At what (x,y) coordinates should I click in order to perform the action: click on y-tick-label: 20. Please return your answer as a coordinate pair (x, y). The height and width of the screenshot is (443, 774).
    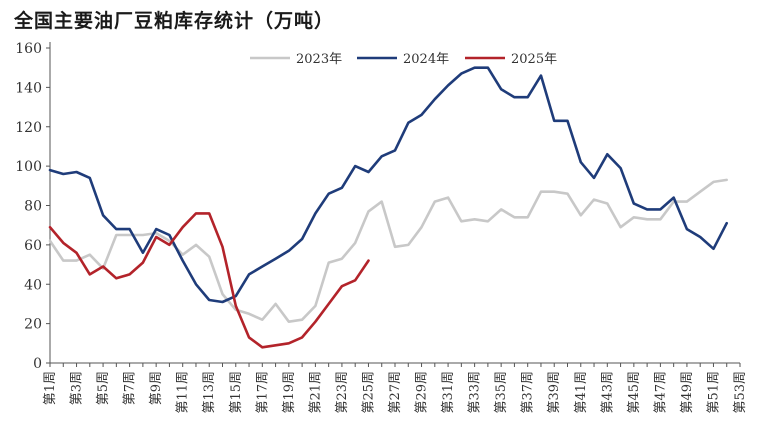
    Looking at the image, I should click on (33, 325).